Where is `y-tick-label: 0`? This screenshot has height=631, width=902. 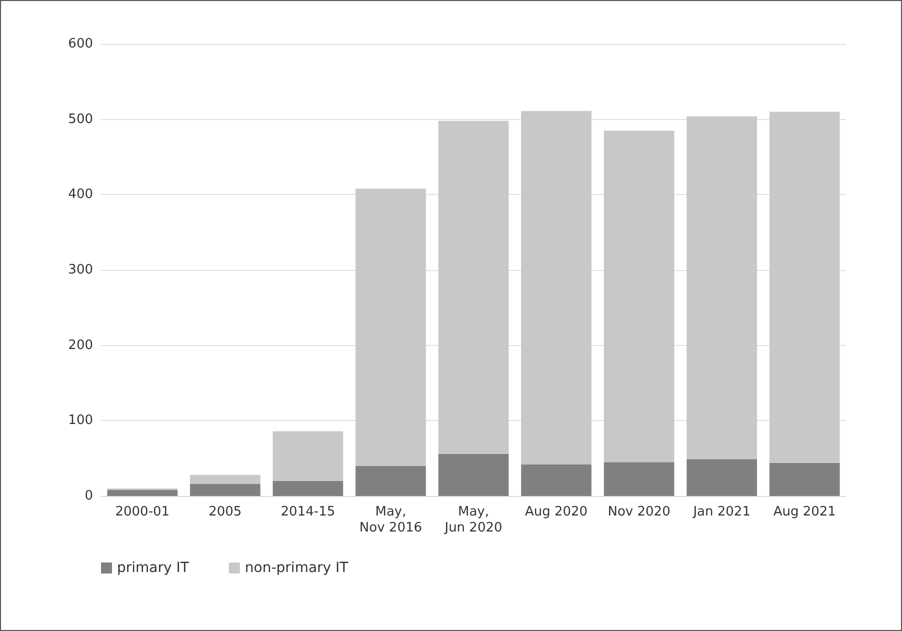 y-tick-label: 0 is located at coordinates (88, 496).